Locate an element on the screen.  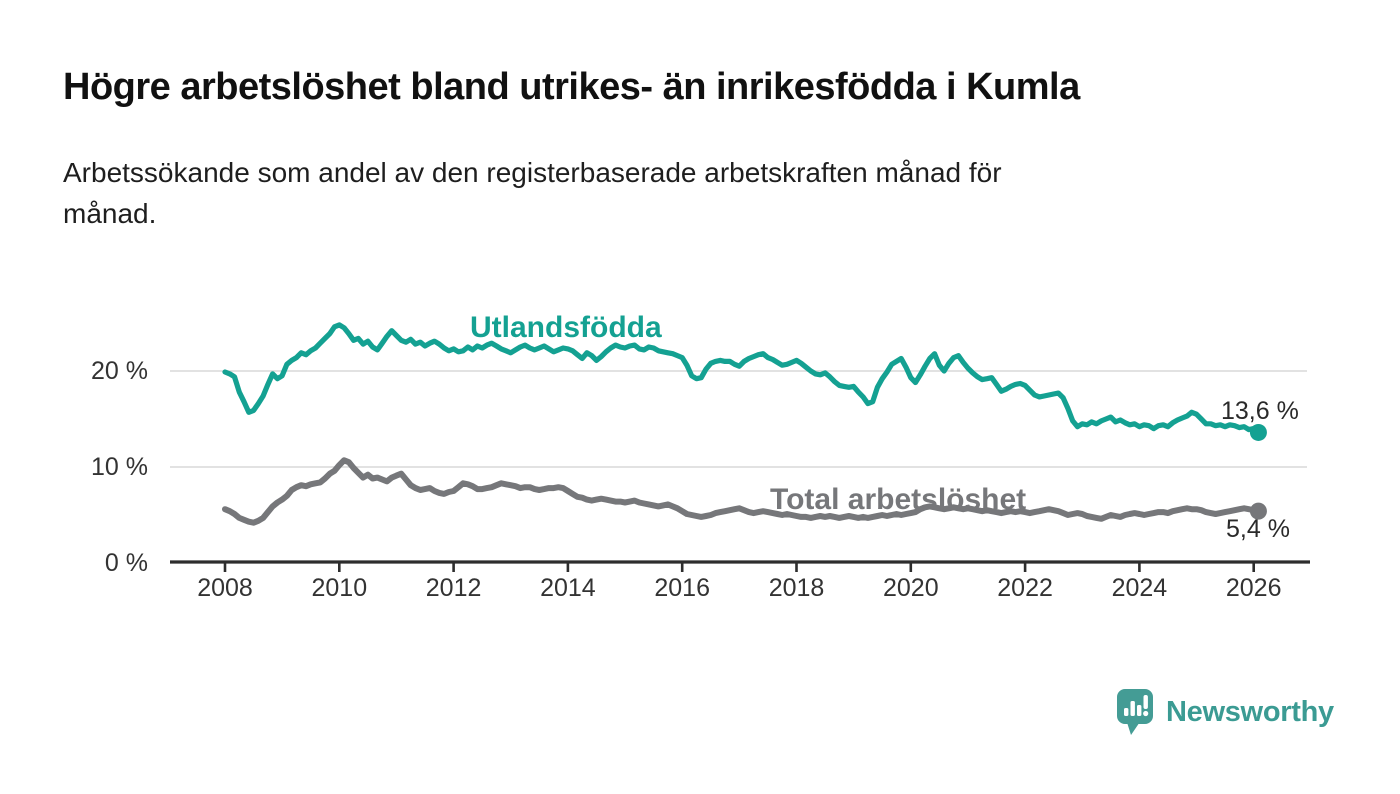
series-label-total-arbetsloshet: Total arbetslöshet is located at coordinates (898, 499).